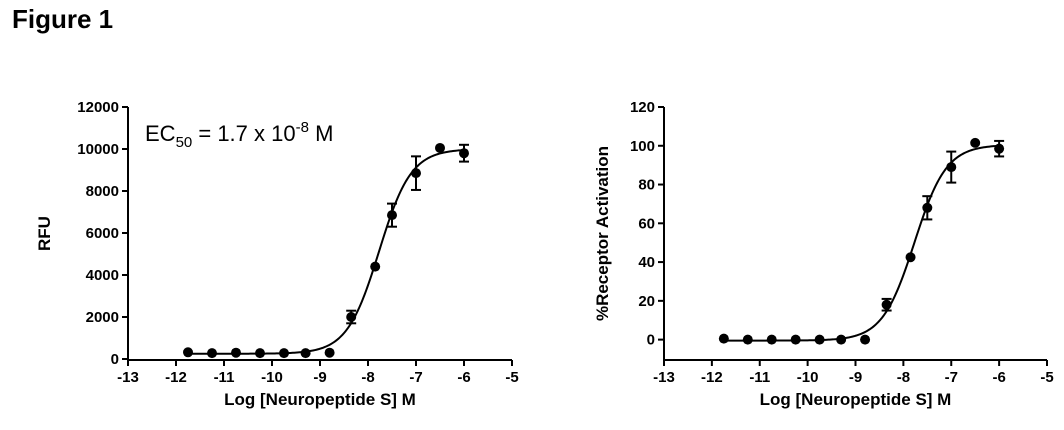 This screenshot has height=430, width=1064. What do you see at coordinates (642, 146) in the screenshot?
I see `y-tick-label: 100` at bounding box center [642, 146].